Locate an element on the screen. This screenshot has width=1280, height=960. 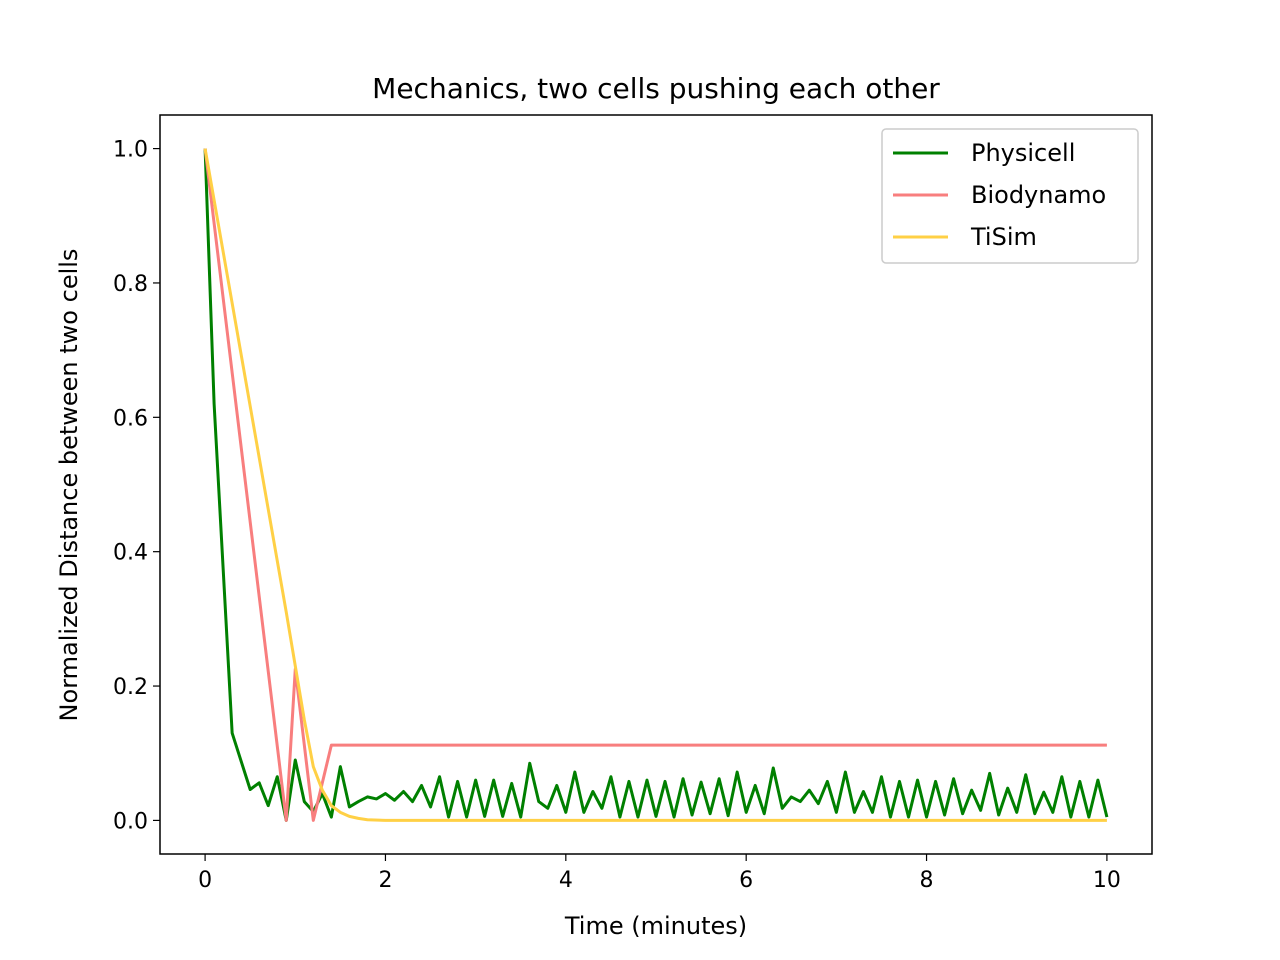
y-tick-label: 0.2 is located at coordinates (130, 687).